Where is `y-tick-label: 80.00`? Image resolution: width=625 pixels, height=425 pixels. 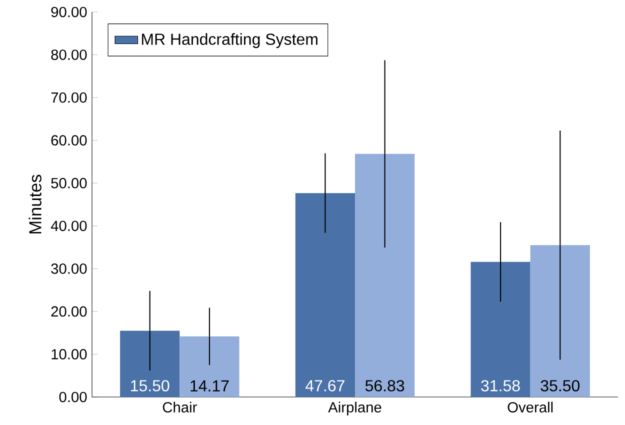
y-tick-label: 80.00 is located at coordinates (69, 55).